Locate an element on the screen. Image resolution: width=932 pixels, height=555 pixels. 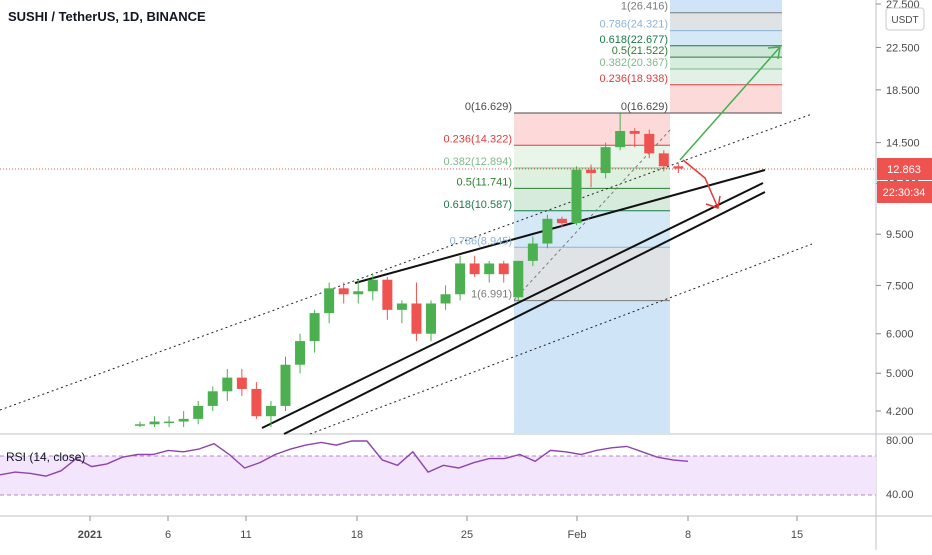
countdown-badge is located at coordinates (904, 192).